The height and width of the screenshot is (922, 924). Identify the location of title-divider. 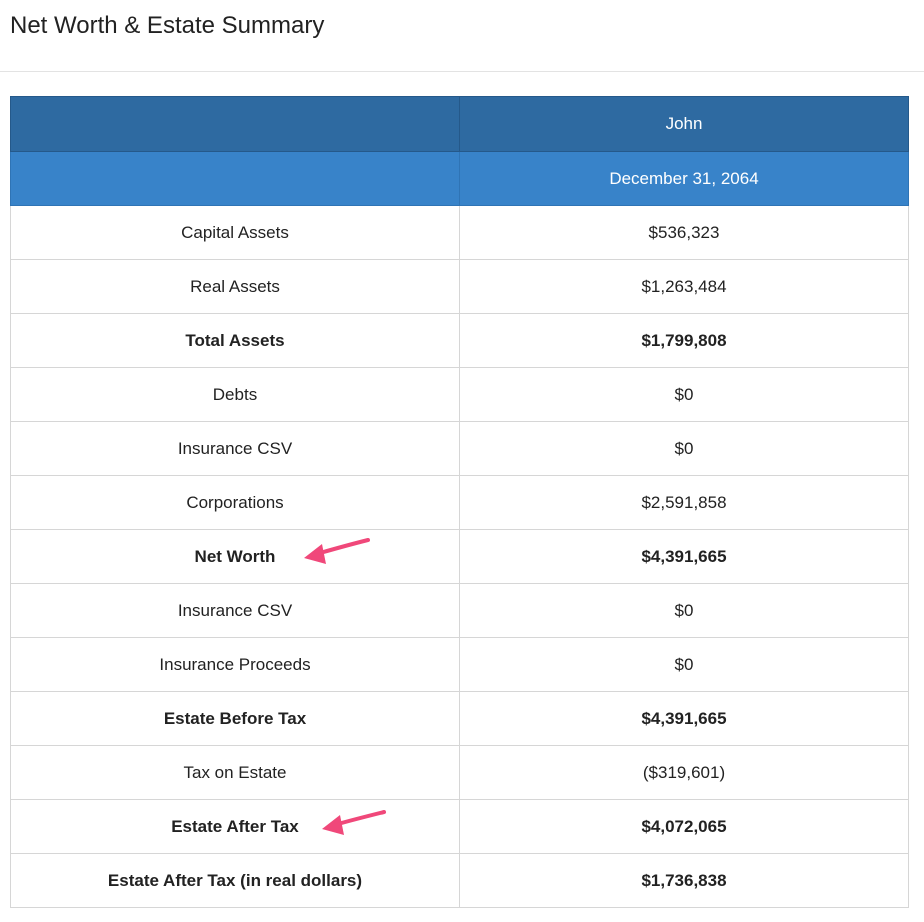
(462, 71).